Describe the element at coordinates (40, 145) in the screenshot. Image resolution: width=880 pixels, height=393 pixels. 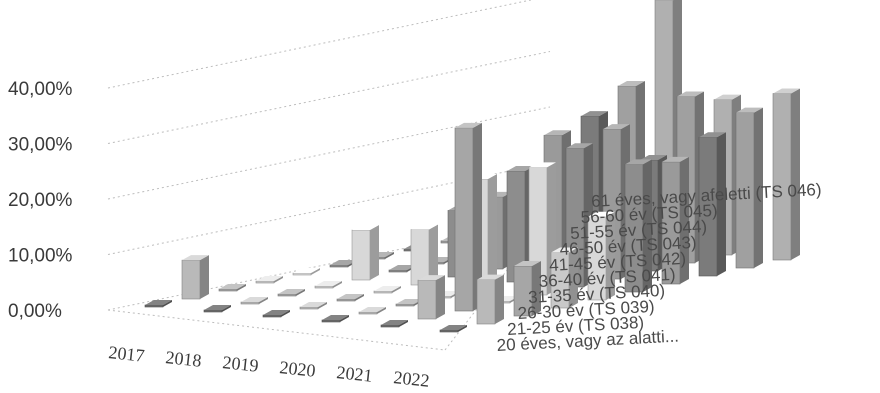
I see `y-tick-label: 30,00%` at that location.